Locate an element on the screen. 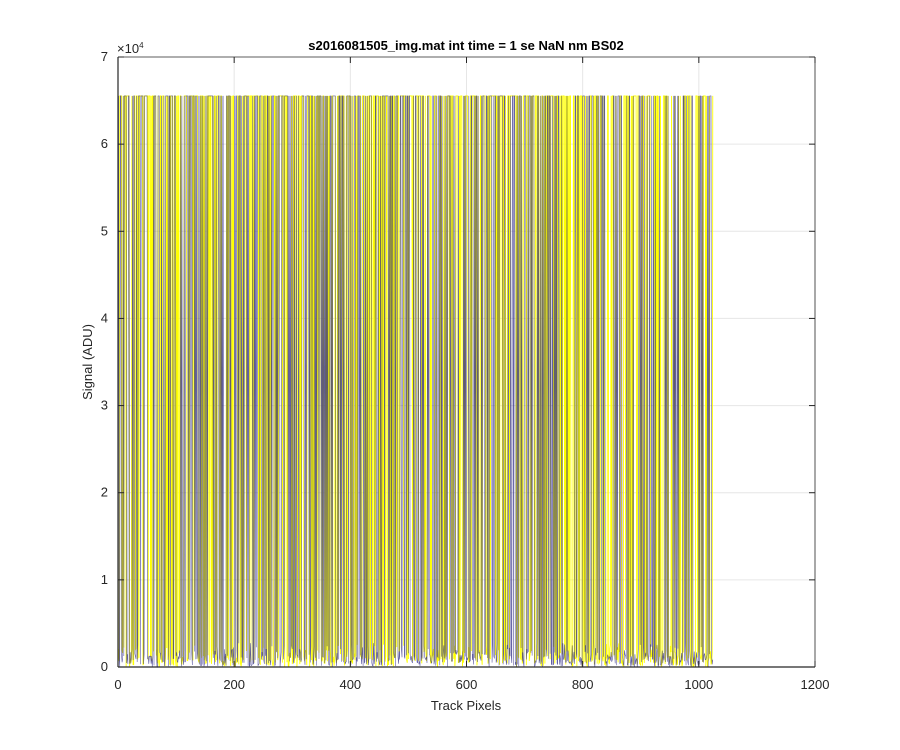 The width and height of the screenshot is (900, 750). x-tick-label: 1200 is located at coordinates (815, 684).